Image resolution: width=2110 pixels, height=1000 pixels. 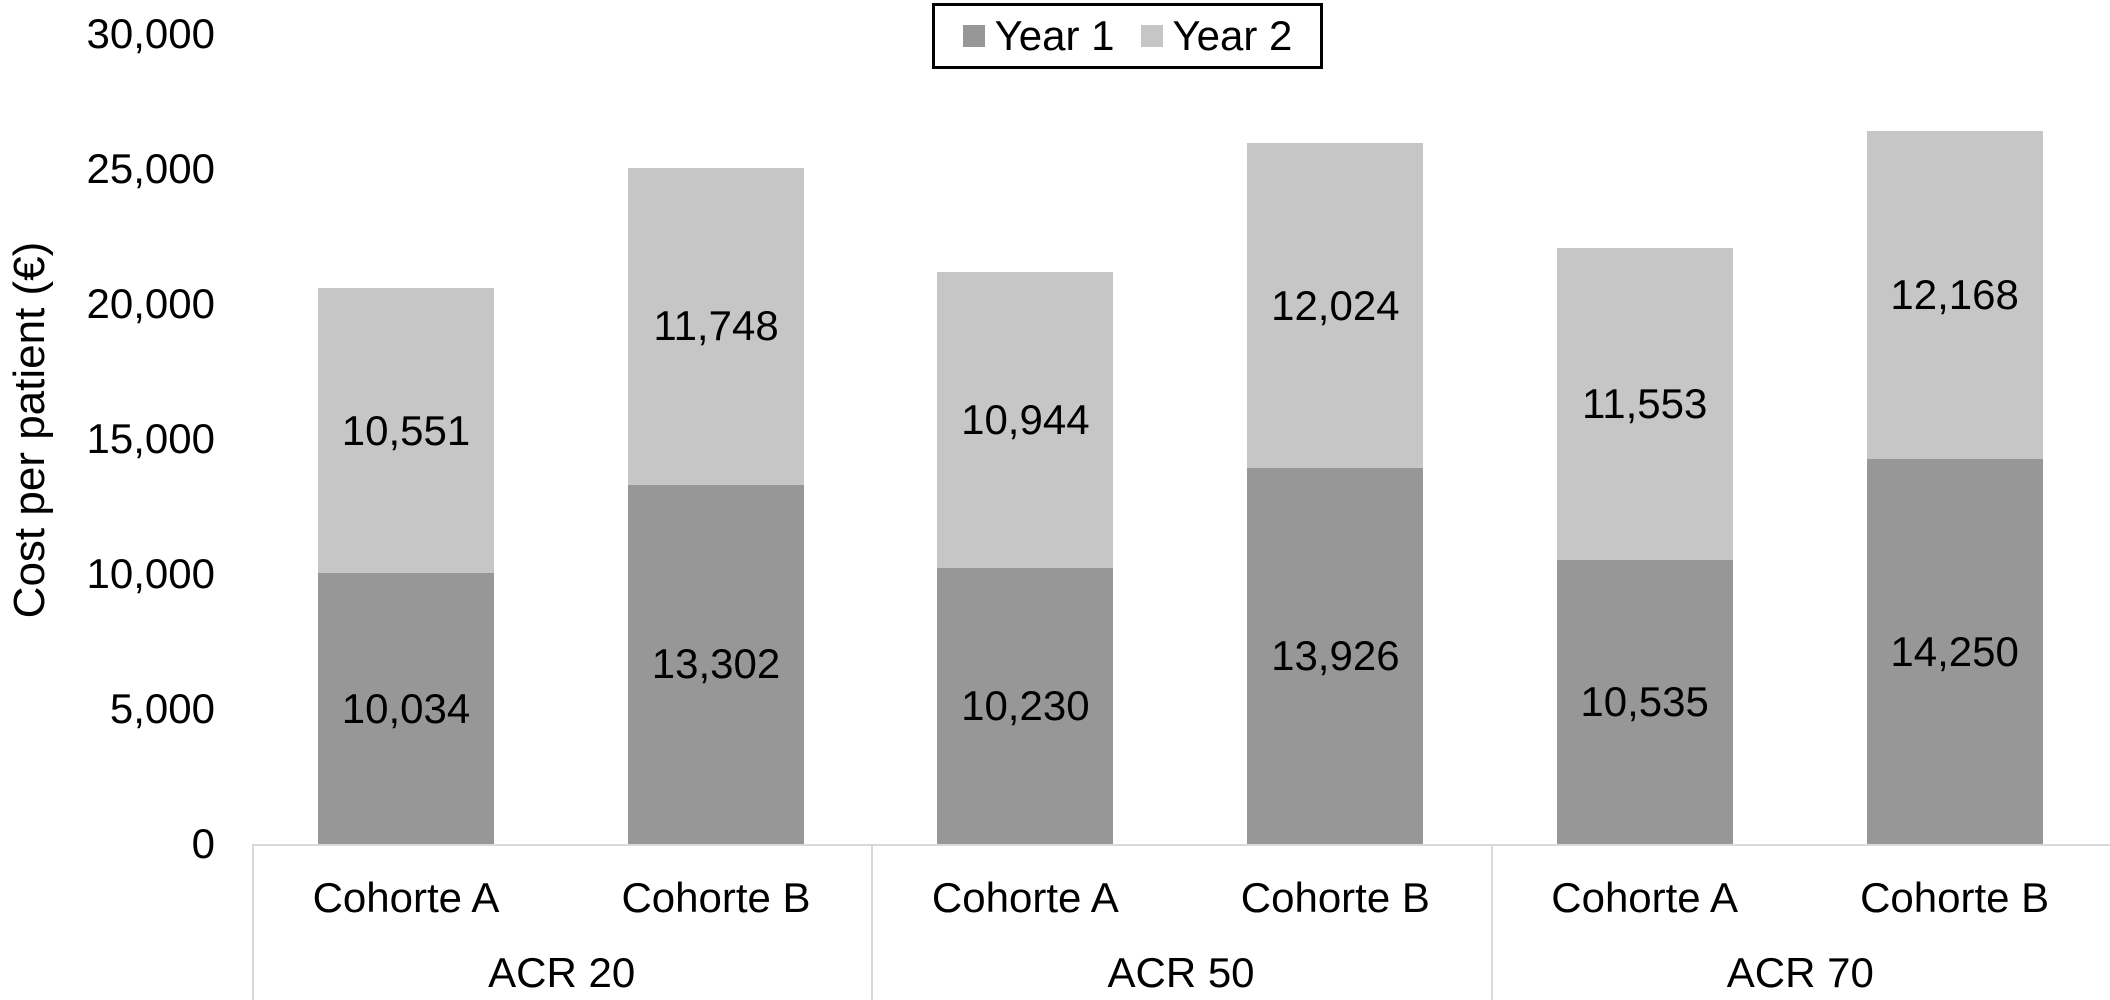 I want to click on y-tick-label: 5,000, so click(x=162, y=708).